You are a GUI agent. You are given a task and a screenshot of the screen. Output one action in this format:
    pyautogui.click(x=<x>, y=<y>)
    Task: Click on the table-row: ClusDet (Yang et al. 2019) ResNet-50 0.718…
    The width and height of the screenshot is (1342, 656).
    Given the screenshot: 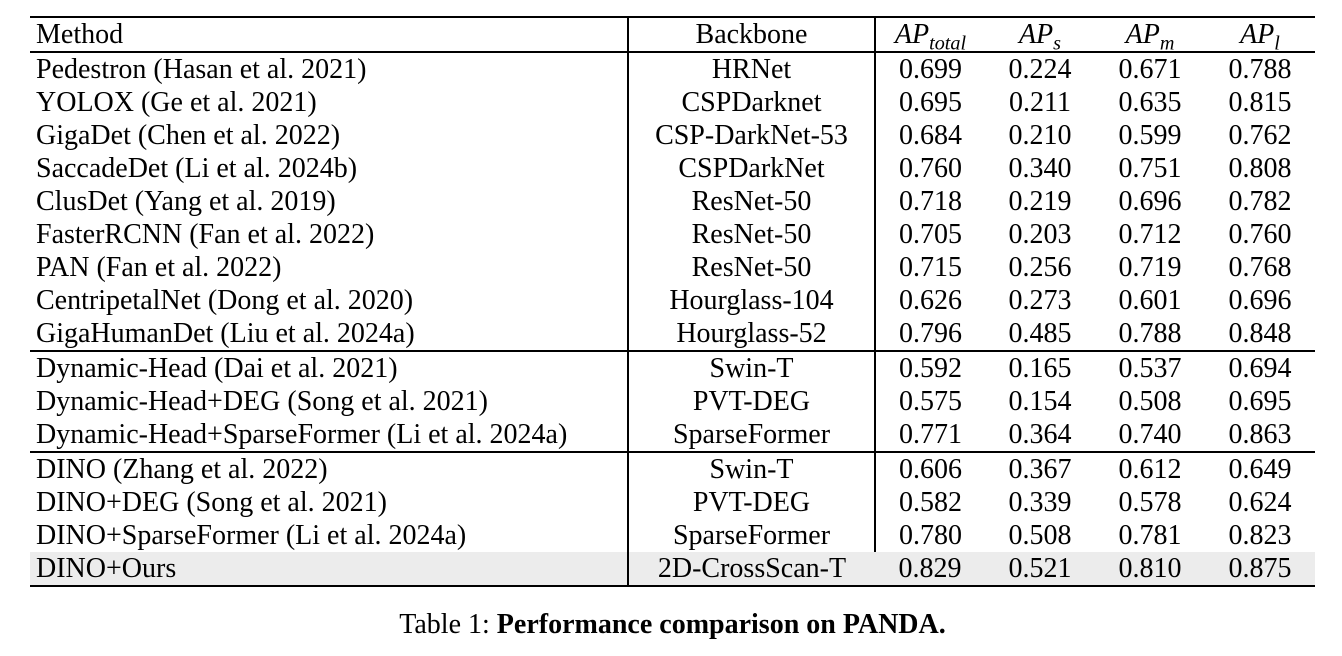 What is the action you would take?
    pyautogui.click(x=672, y=201)
    